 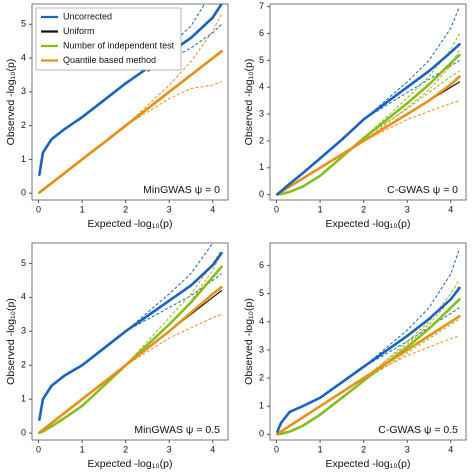 I want to click on annotation: MinGWAS ψ = 0.5, so click(x=177, y=430).